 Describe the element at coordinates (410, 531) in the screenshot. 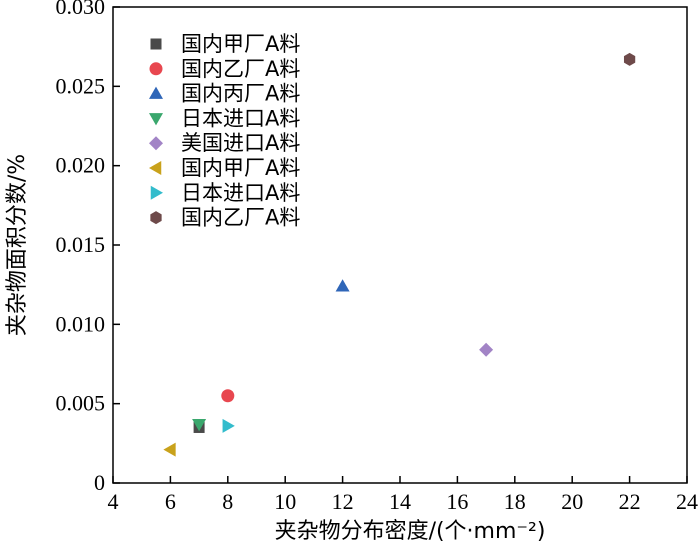

I see `x-axis-title: 夹杂物分布密度/(个·mm⁻²)` at that location.